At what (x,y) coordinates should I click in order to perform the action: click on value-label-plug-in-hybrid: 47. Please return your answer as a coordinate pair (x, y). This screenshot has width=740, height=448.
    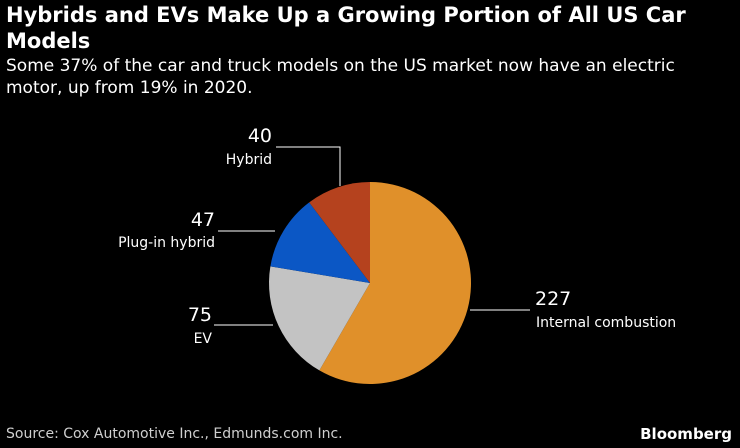
    Looking at the image, I should click on (203, 220).